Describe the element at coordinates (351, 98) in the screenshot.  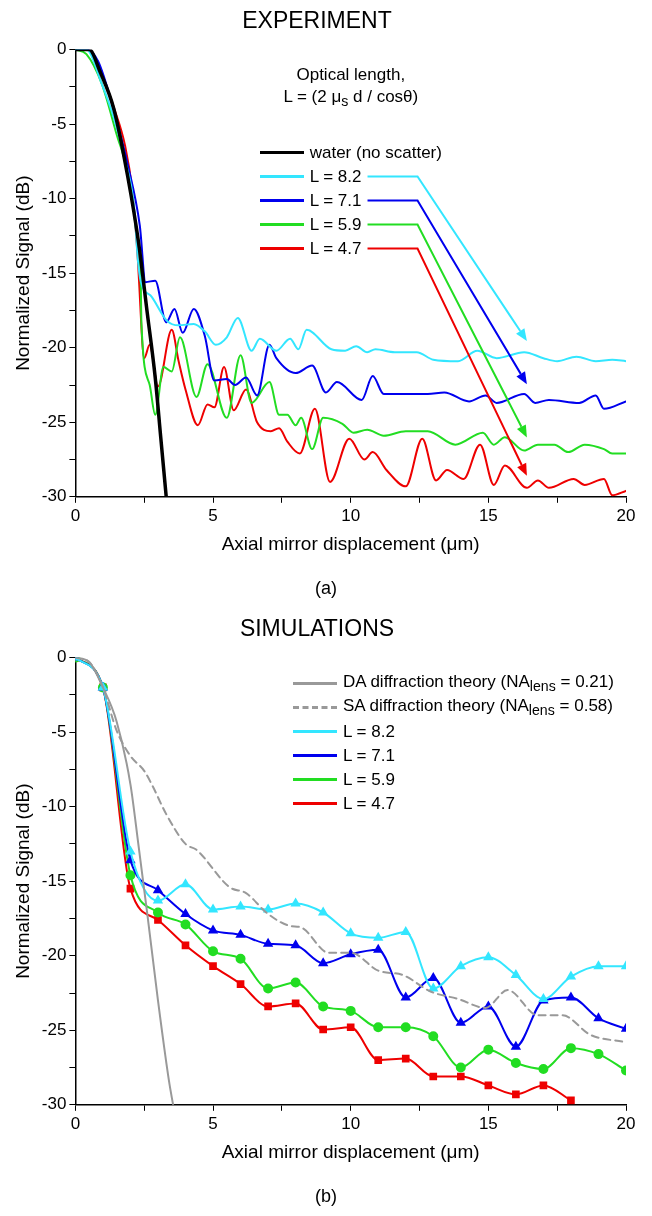
I see `annotation: L = (2 μ$_{s}$ d / cosθ)` at that location.